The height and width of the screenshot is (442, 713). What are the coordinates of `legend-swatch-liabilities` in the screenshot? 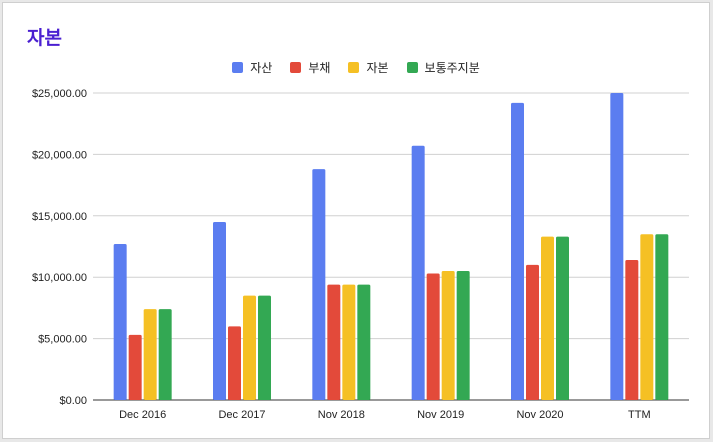 It's located at (296, 67).